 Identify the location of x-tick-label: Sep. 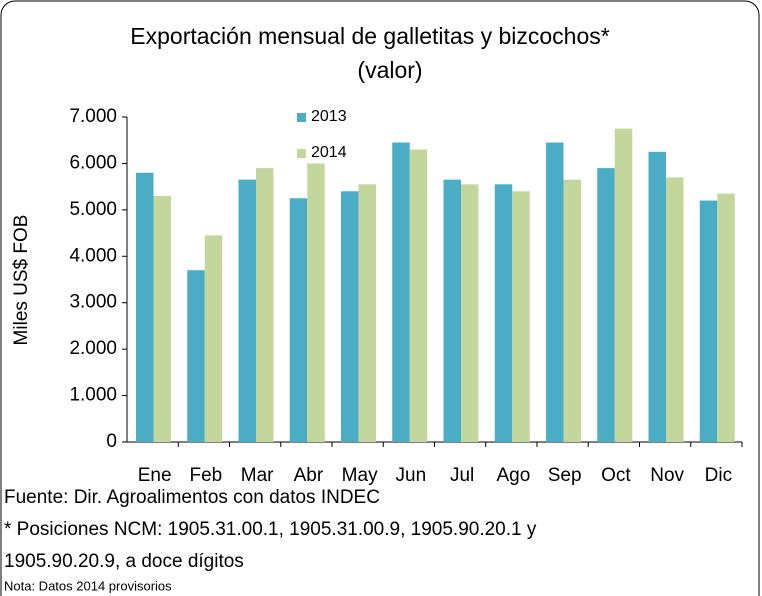
(565, 475).